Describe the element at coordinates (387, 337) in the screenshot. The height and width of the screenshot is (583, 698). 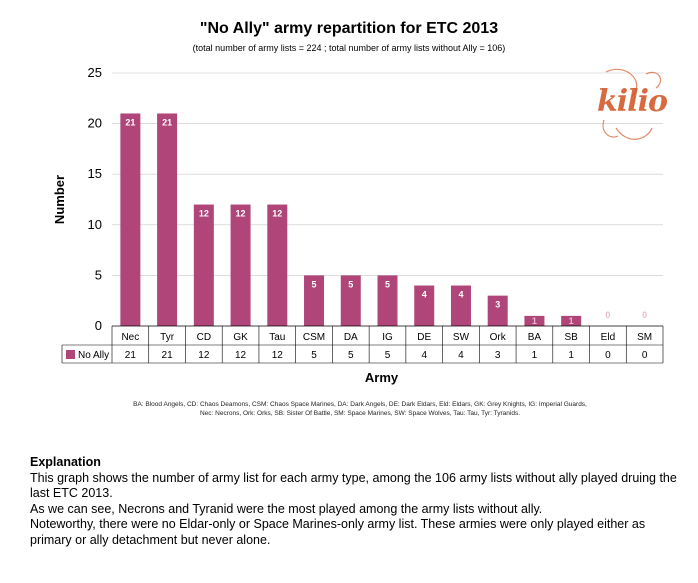
I see `x-tick-label: IG` at that location.